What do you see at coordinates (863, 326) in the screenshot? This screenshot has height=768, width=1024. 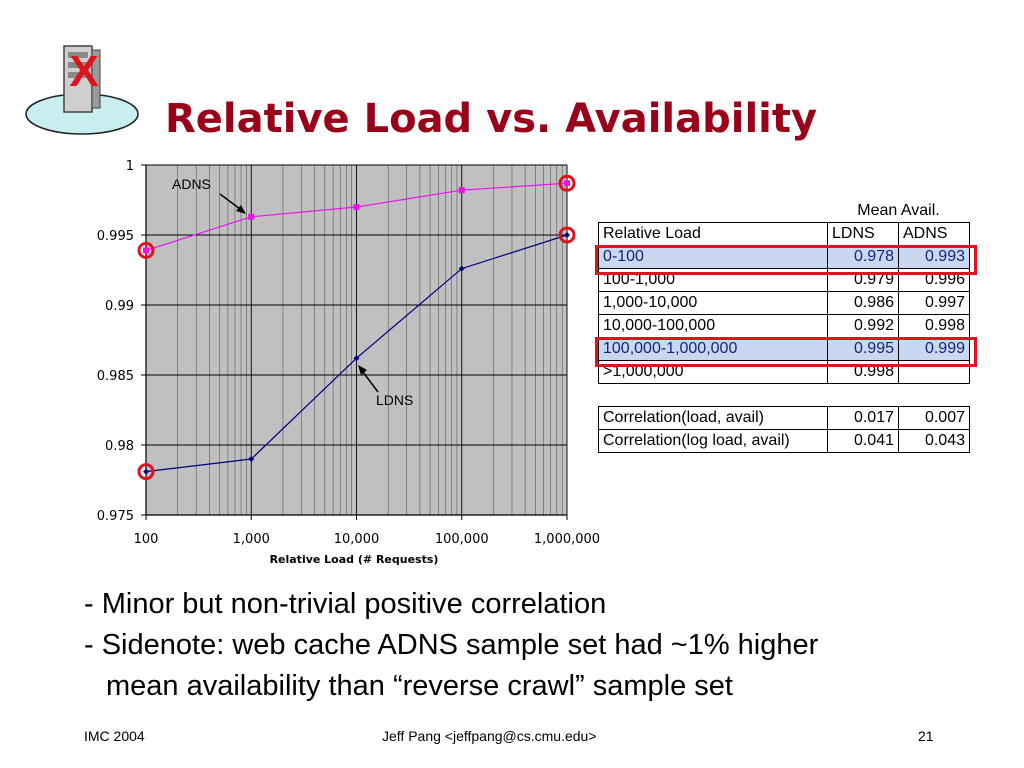 I see `row-ldns: 0.992` at bounding box center [863, 326].